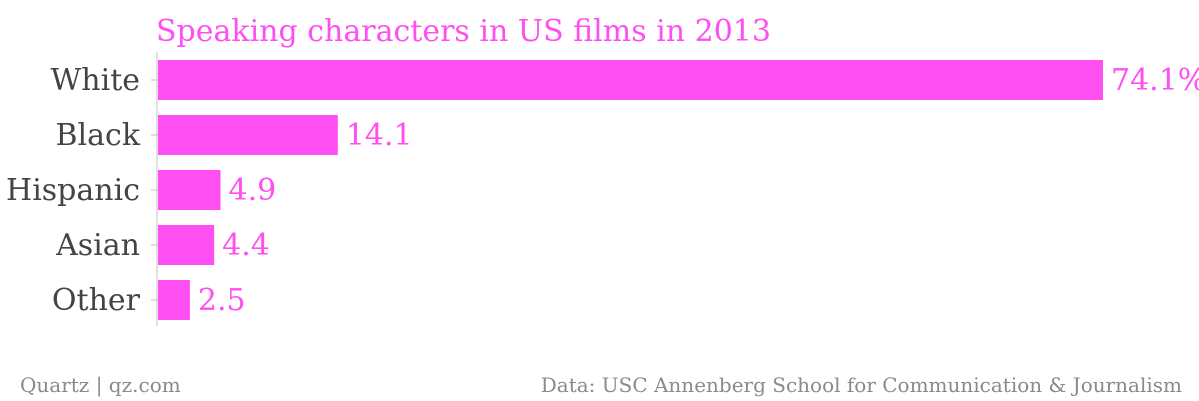  What do you see at coordinates (73, 190) in the screenshot?
I see `category-label-hispanic: Hispanic` at bounding box center [73, 190].